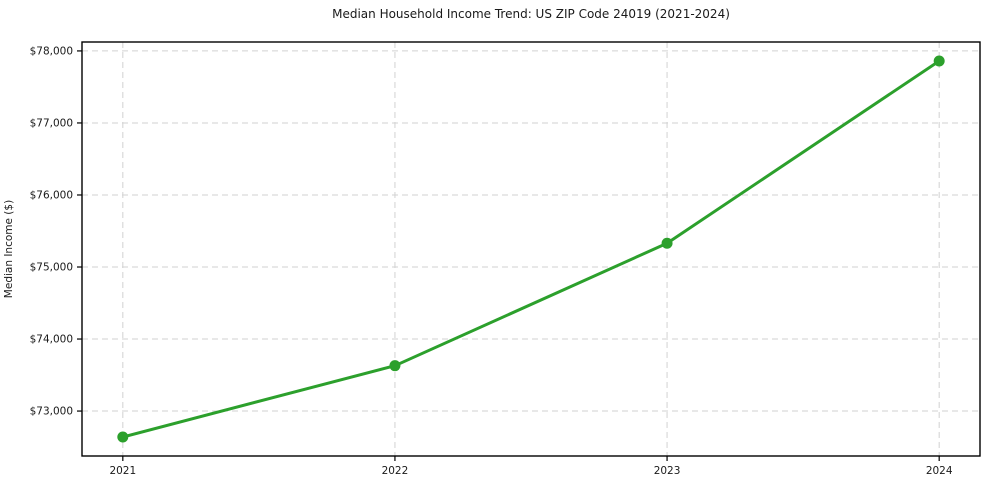  I want to click on y-axis-tick-label: $75,000, so click(51, 268).